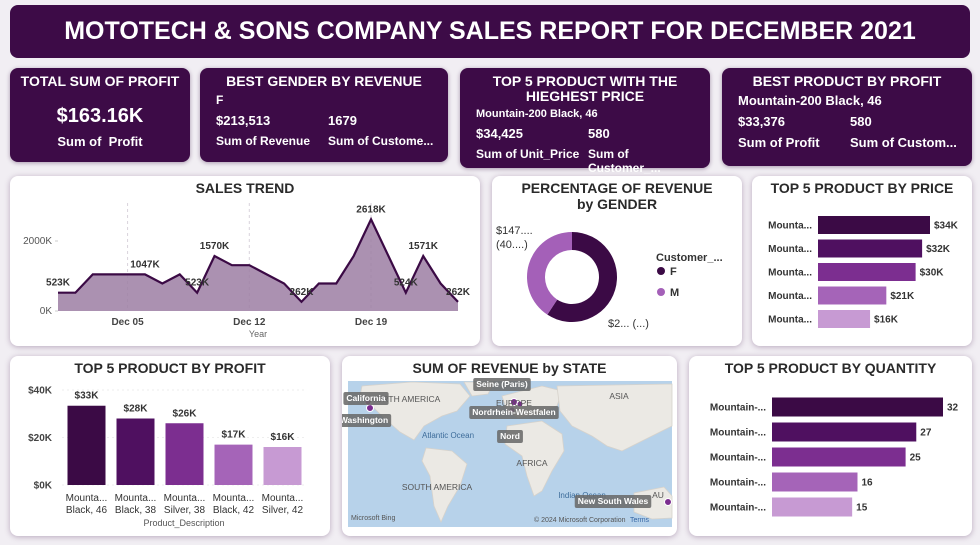  What do you see at coordinates (100, 116) in the screenshot?
I see `card-value: $163.16K` at bounding box center [100, 116].